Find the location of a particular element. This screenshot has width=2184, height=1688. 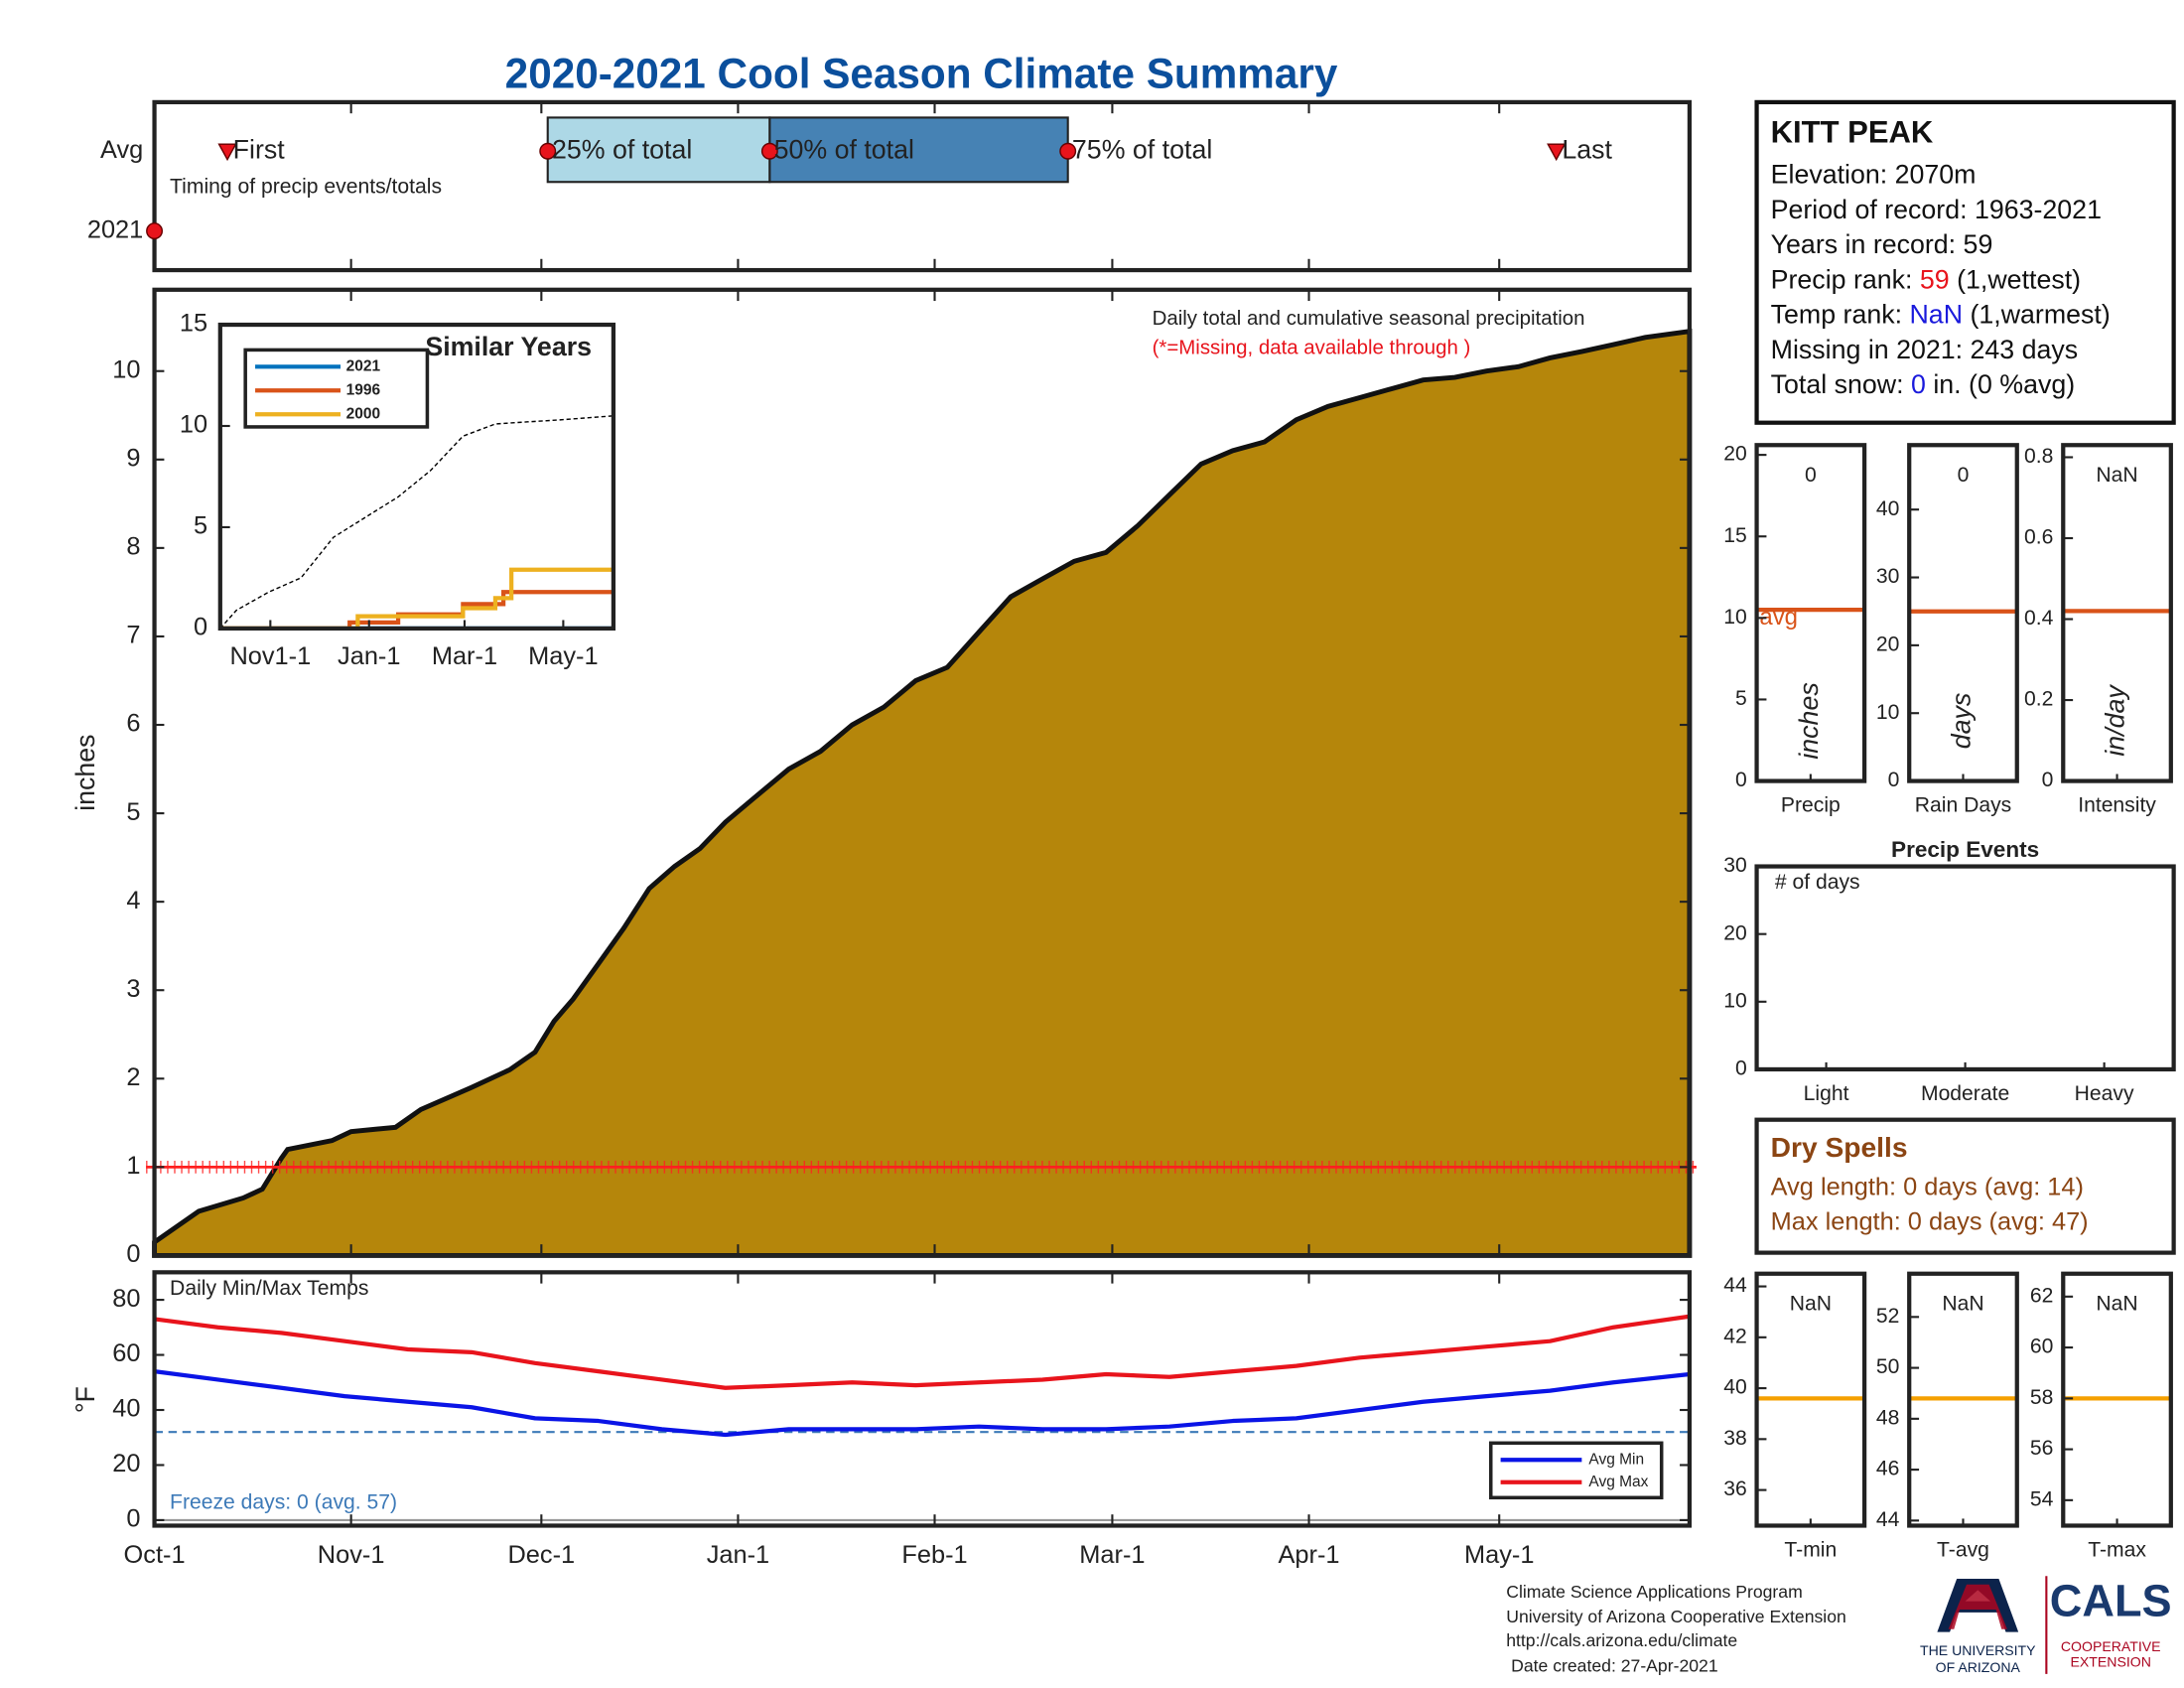

y-axis-label: # of days is located at coordinates (1817, 882).